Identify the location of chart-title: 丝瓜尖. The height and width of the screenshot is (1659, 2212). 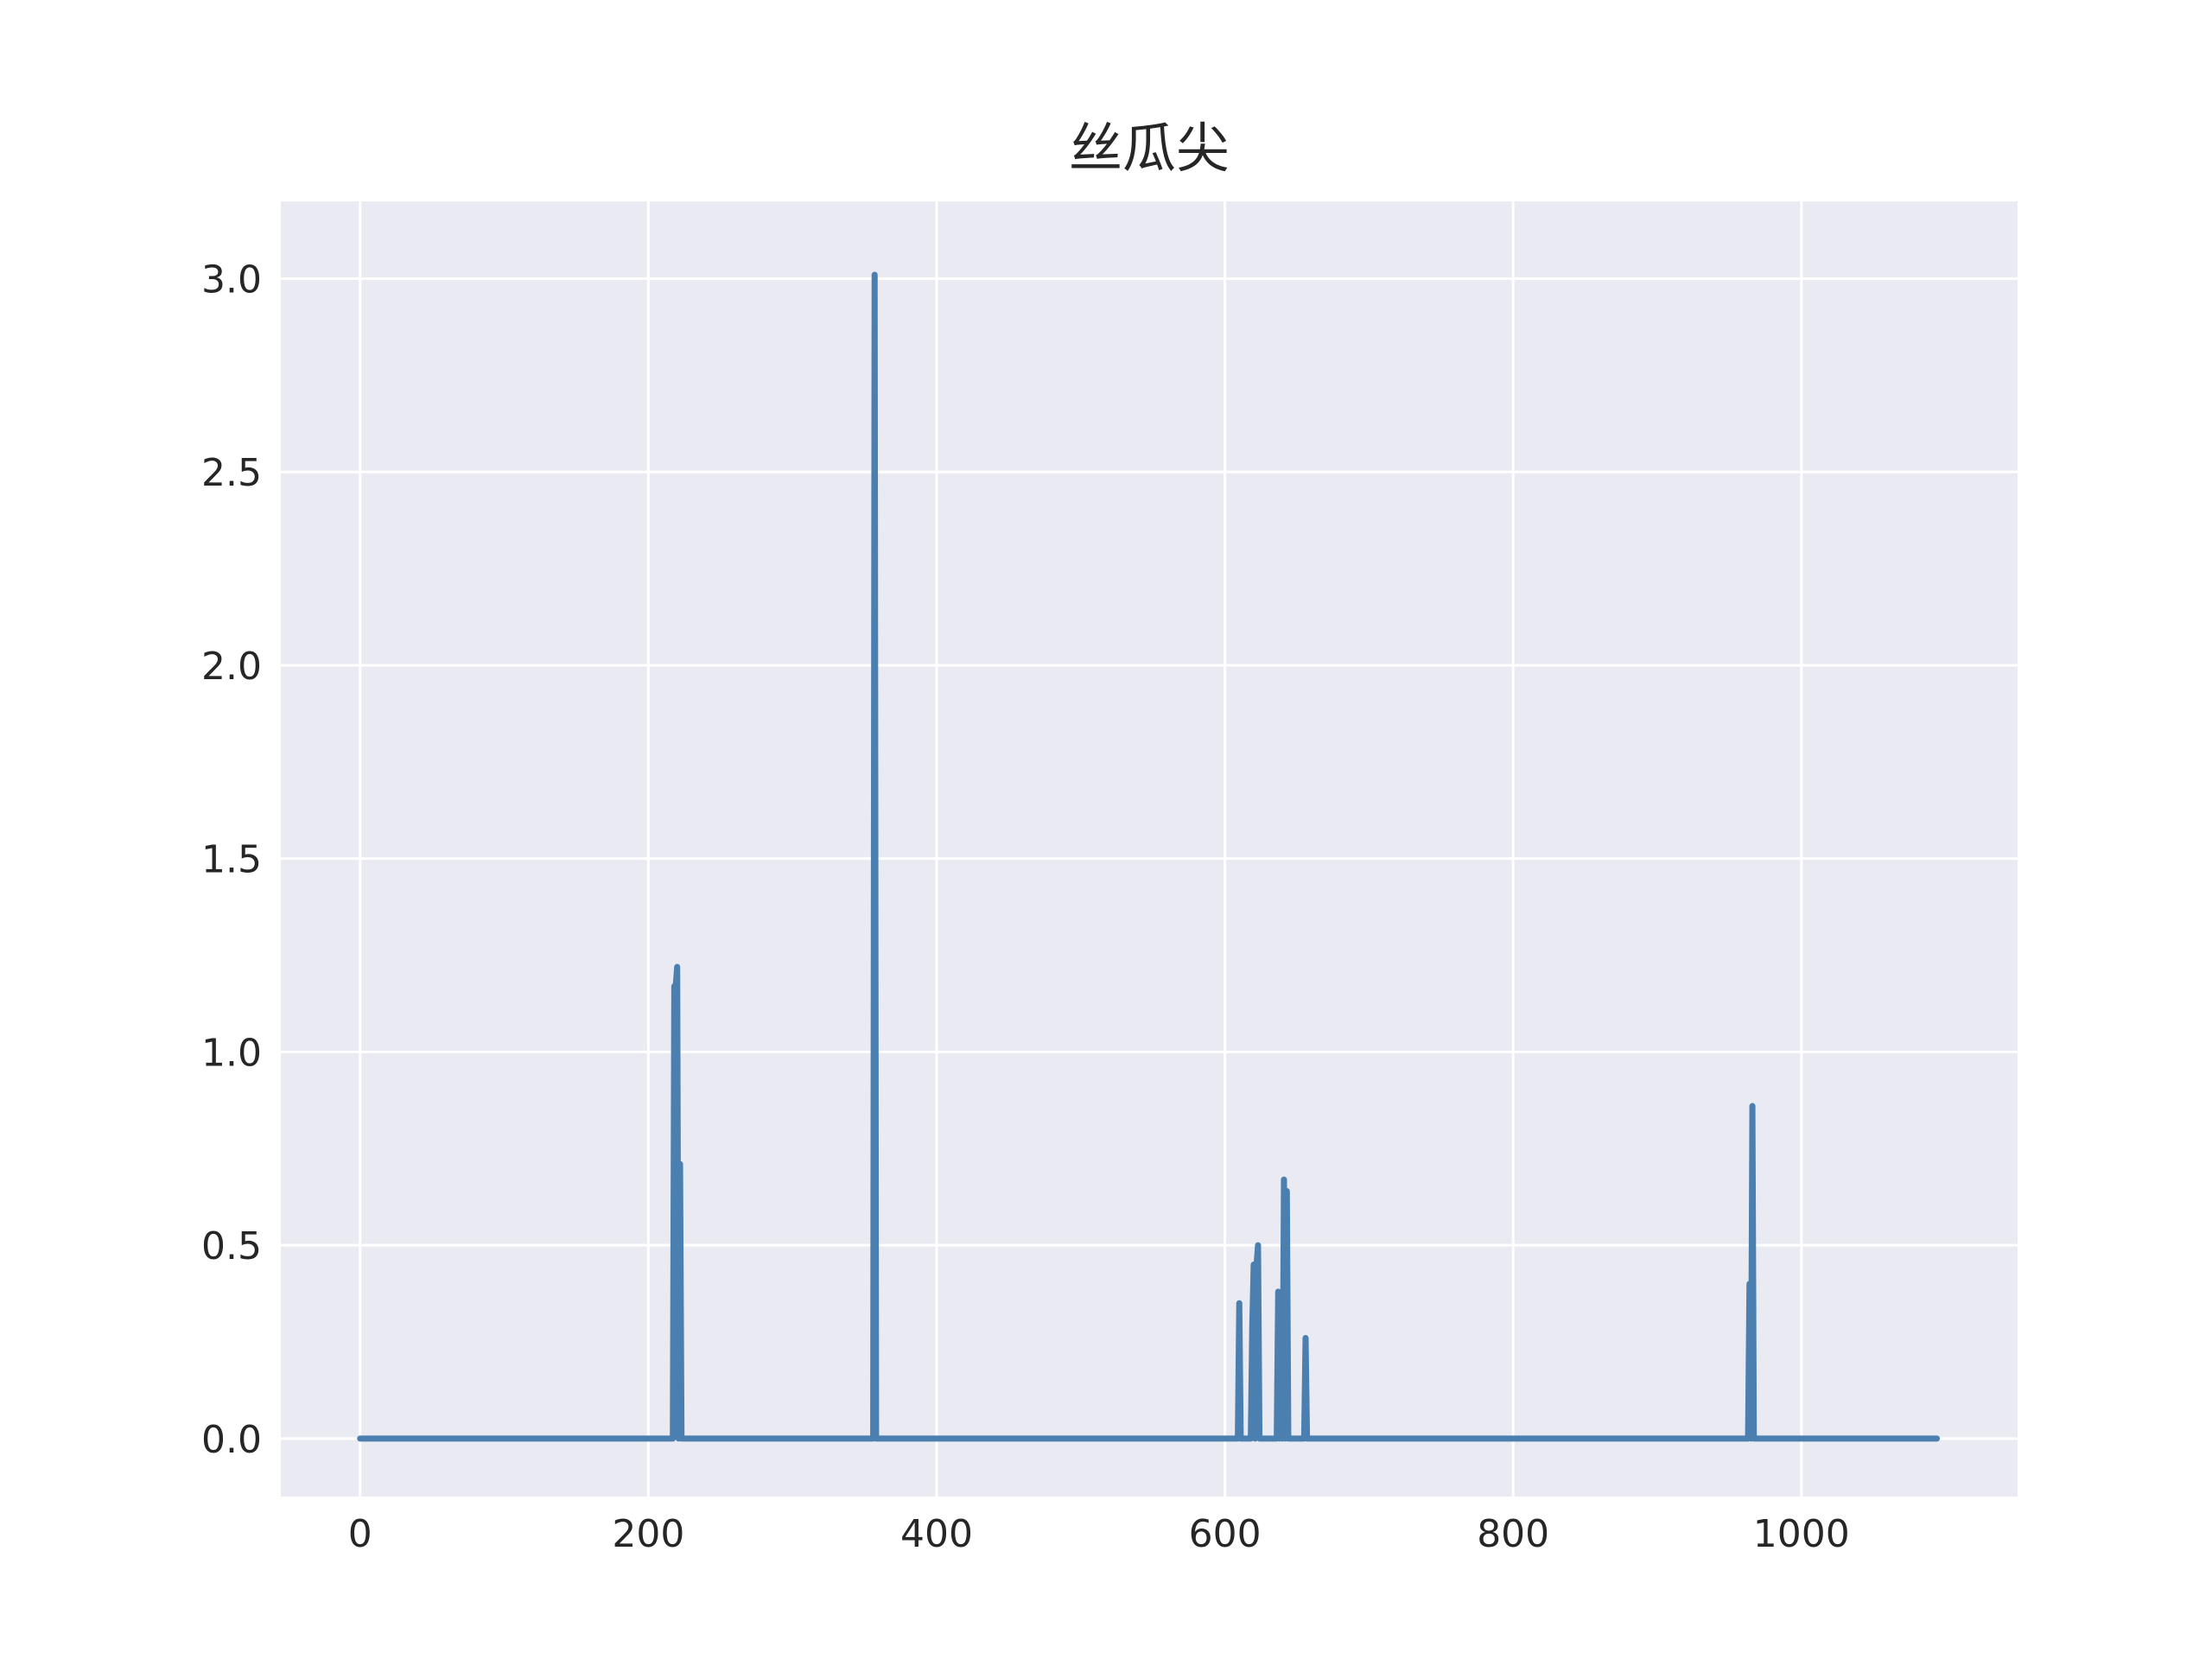
(1149, 148).